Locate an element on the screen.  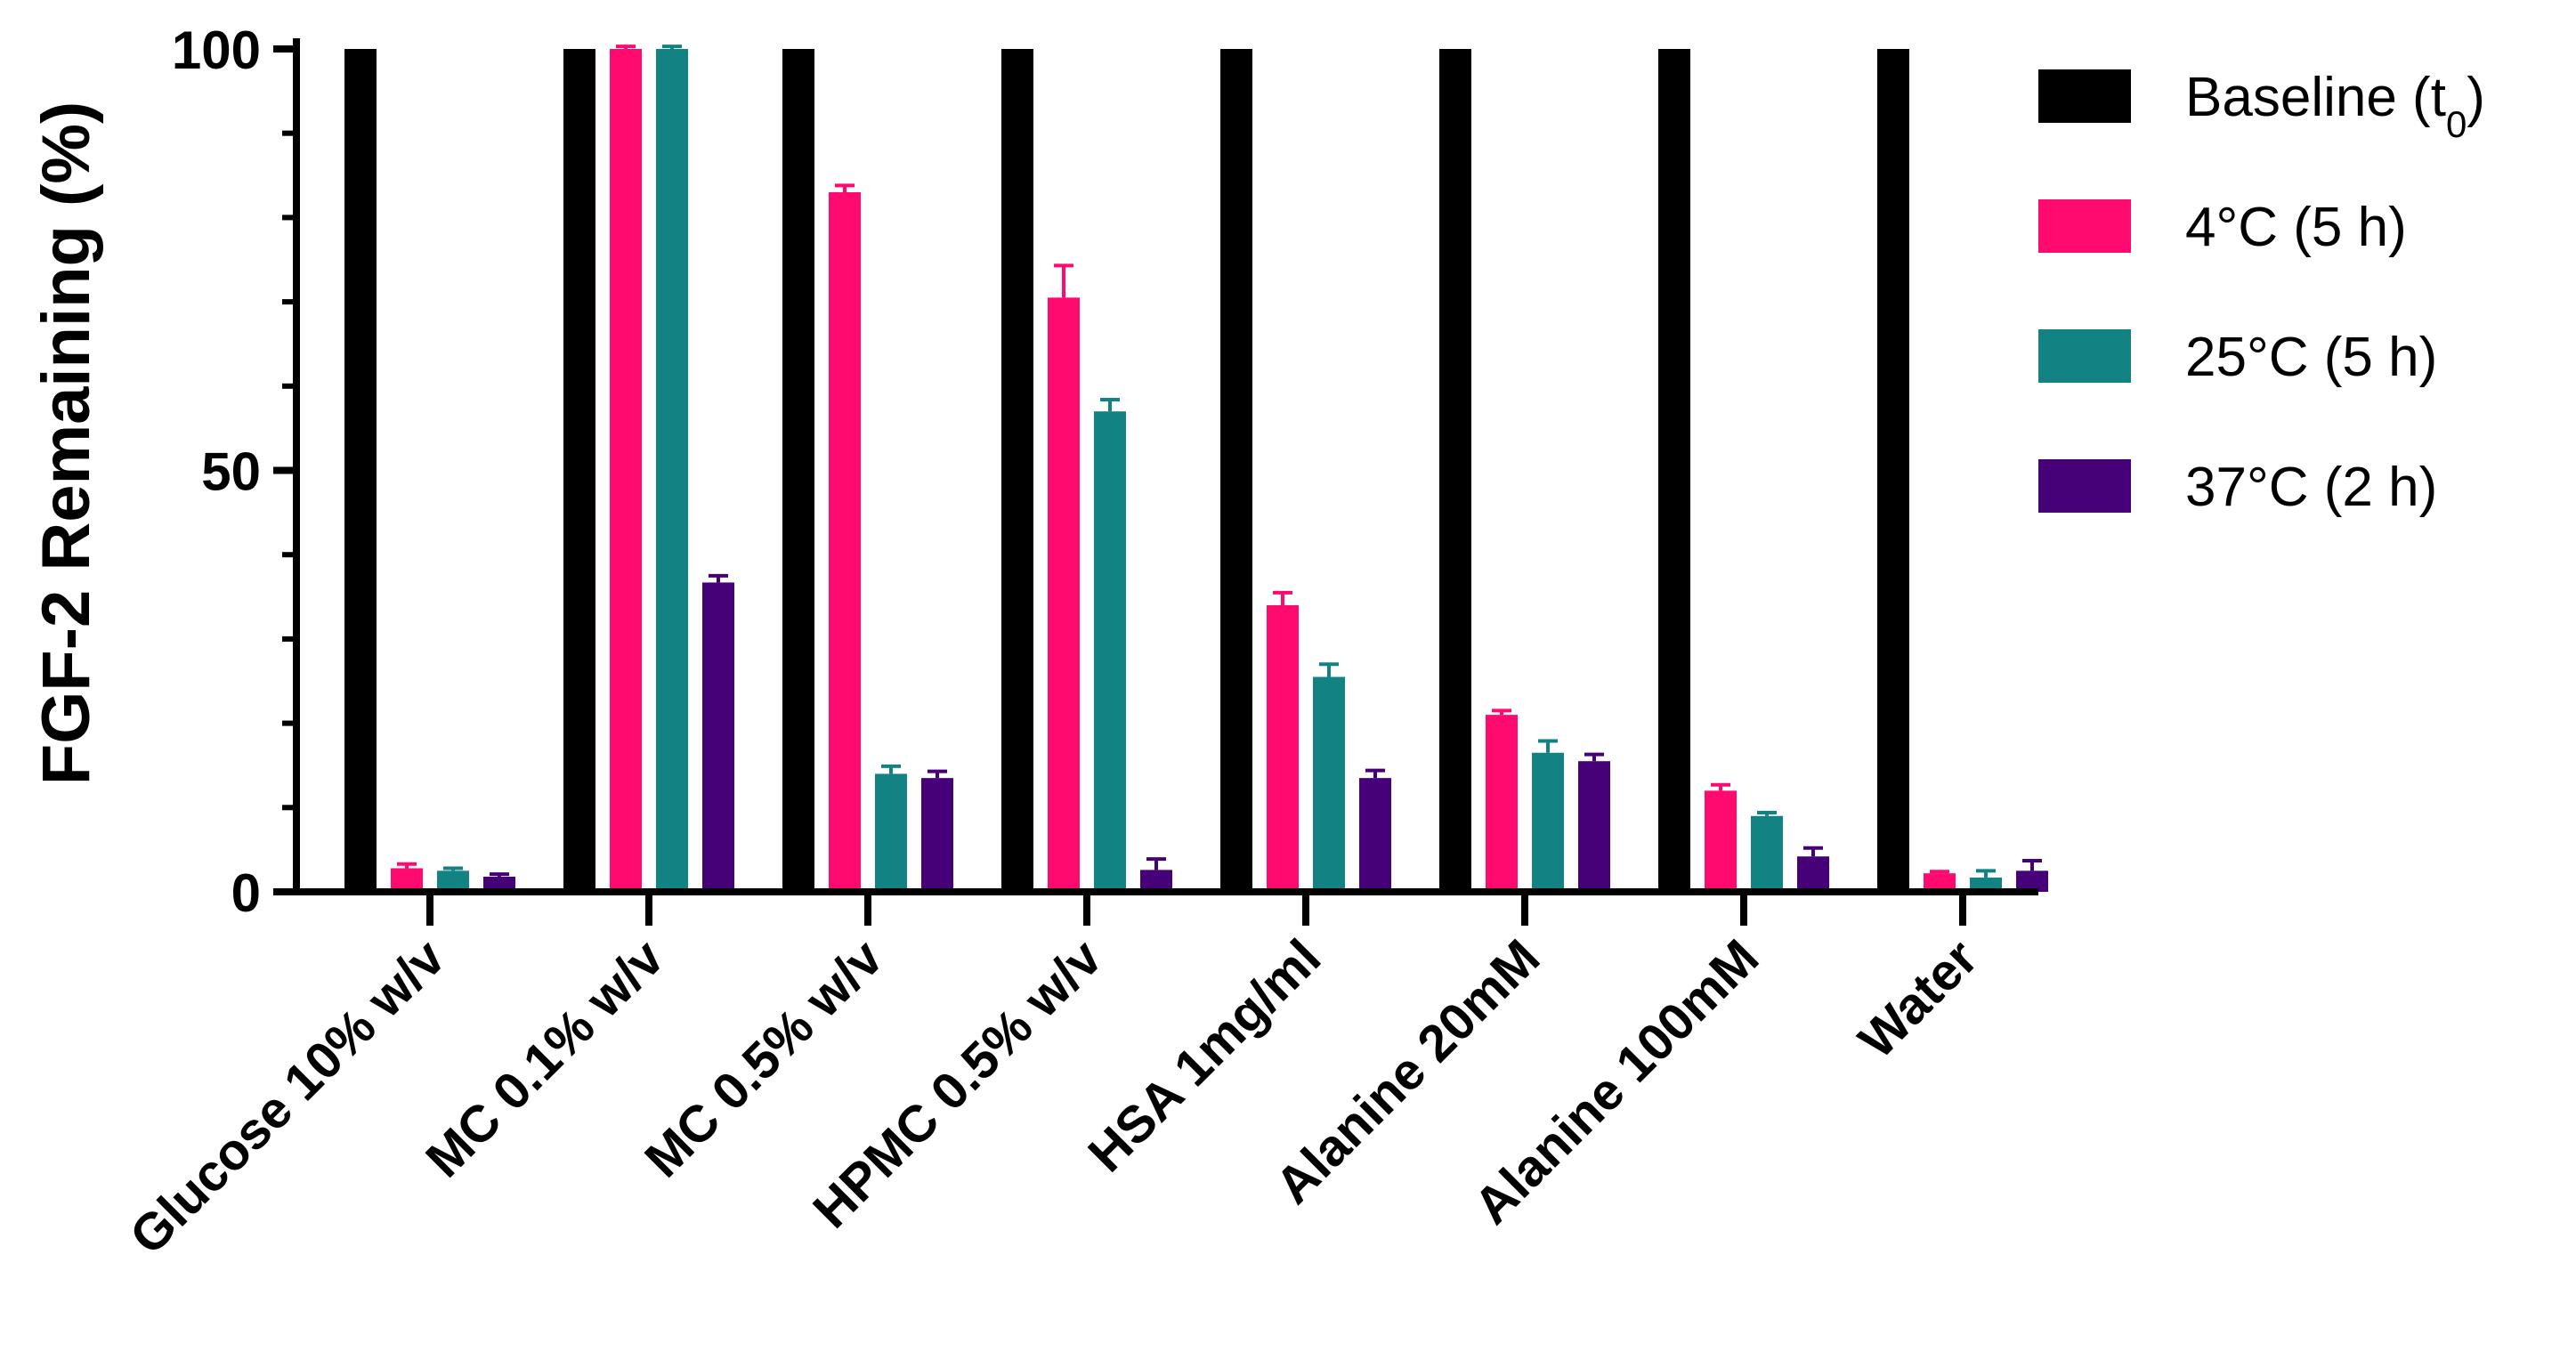
legend-label: 25°C (5 h) is located at coordinates (2311, 357).